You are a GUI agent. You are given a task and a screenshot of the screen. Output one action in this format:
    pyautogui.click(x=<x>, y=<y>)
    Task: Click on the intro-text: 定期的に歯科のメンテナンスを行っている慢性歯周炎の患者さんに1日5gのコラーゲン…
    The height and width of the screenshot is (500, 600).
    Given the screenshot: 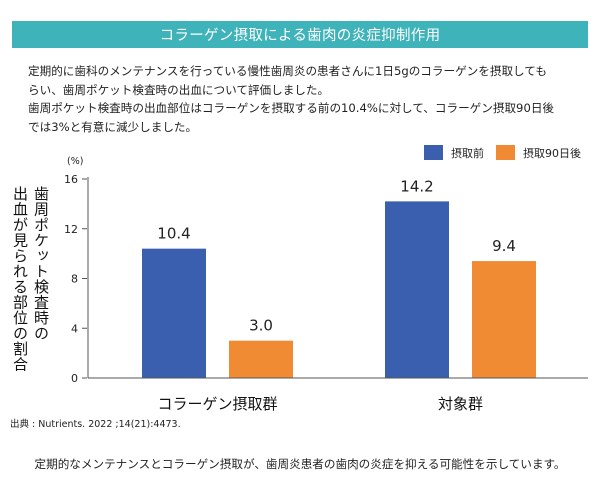 What is the action you would take?
    pyautogui.click(x=309, y=99)
    